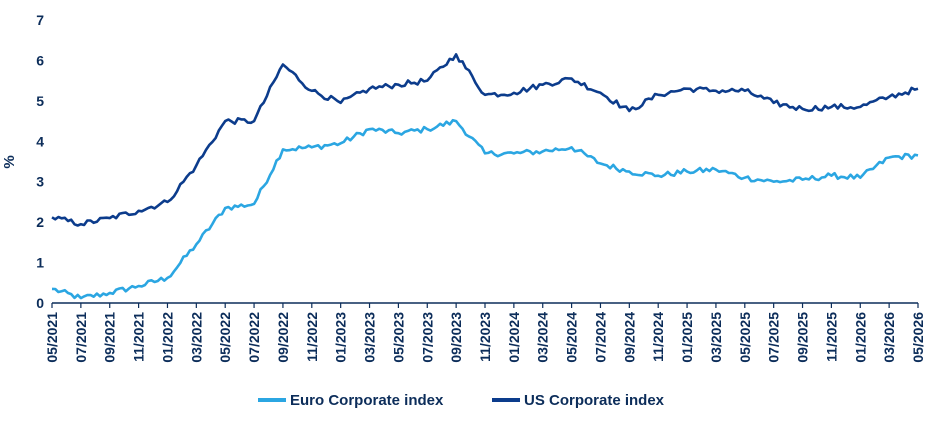 Image resolution: width=926 pixels, height=427 pixels. Describe the element at coordinates (367, 400) in the screenshot. I see `legend-label: Euro Corporate index` at that location.